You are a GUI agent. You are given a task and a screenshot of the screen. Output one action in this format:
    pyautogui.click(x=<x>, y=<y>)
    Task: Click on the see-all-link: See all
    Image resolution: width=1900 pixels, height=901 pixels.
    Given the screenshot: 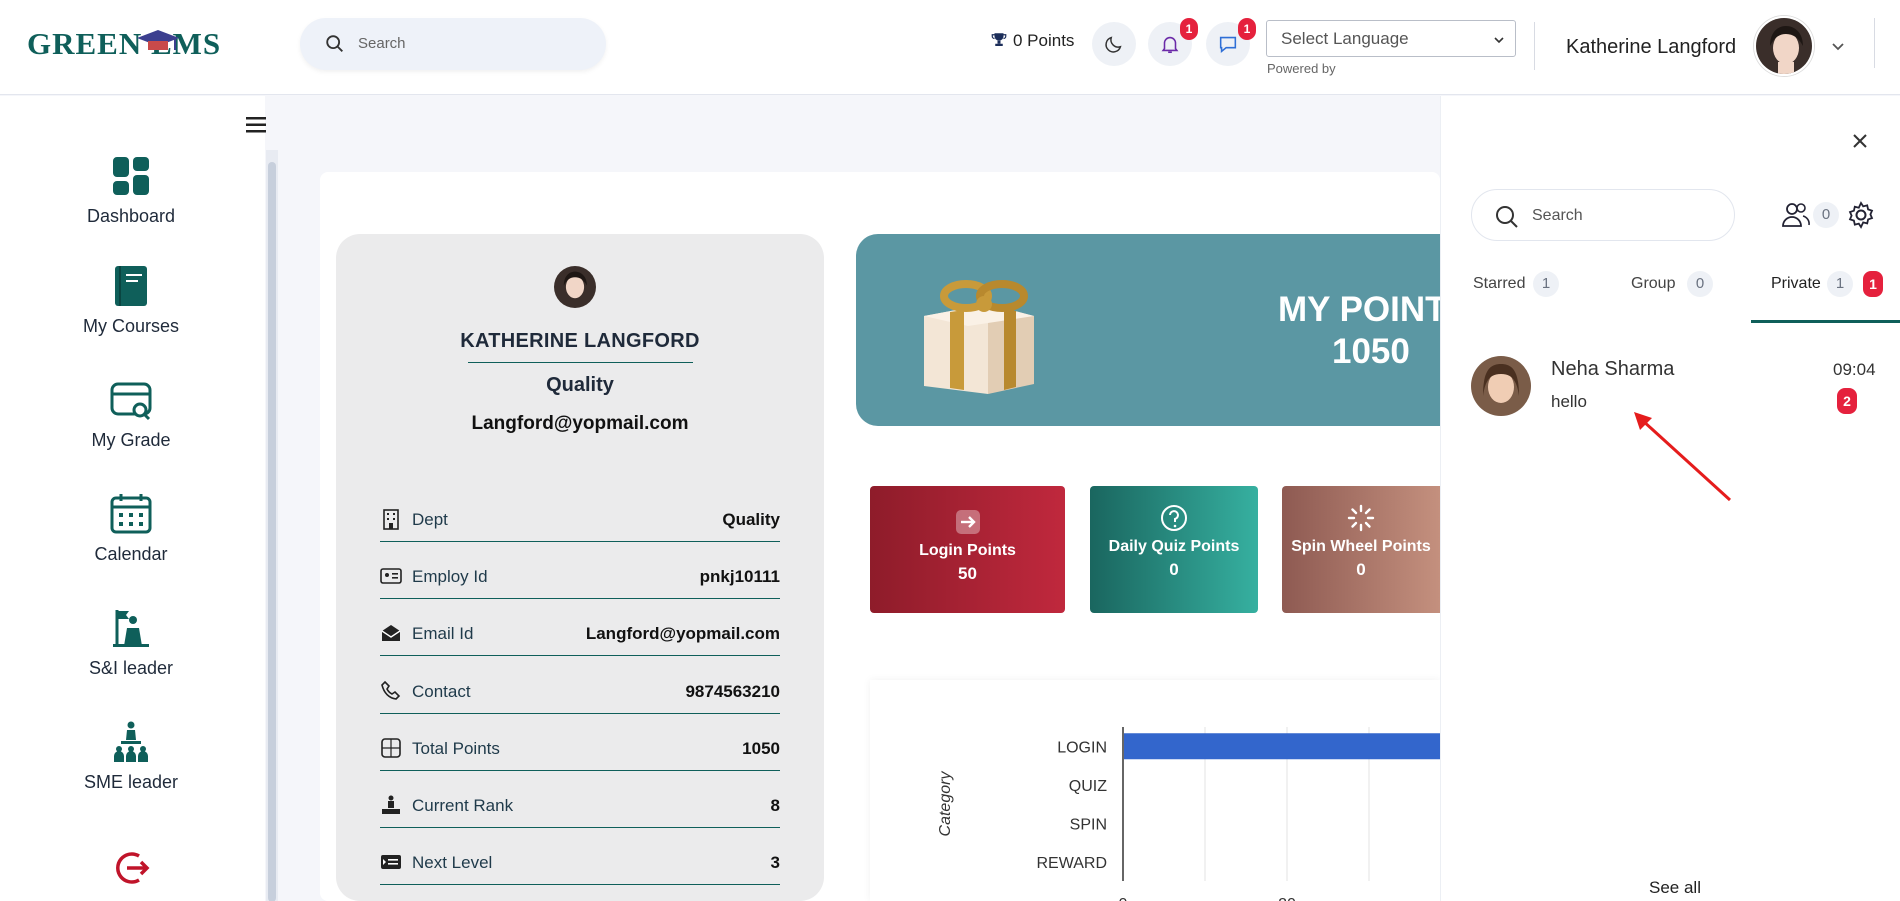 What is the action you would take?
    pyautogui.click(x=1675, y=887)
    